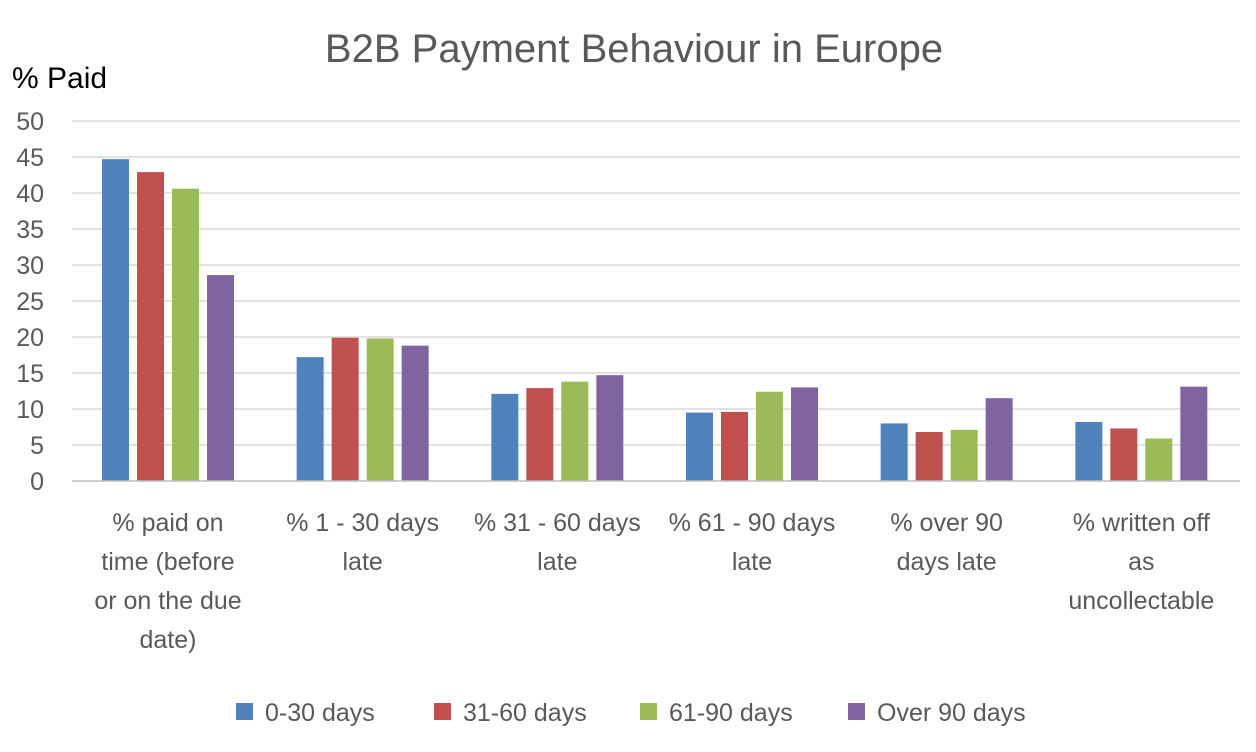 Image resolution: width=1256 pixels, height=752 pixels. I want to click on bar-6-31-60-days, so click(1124, 454).